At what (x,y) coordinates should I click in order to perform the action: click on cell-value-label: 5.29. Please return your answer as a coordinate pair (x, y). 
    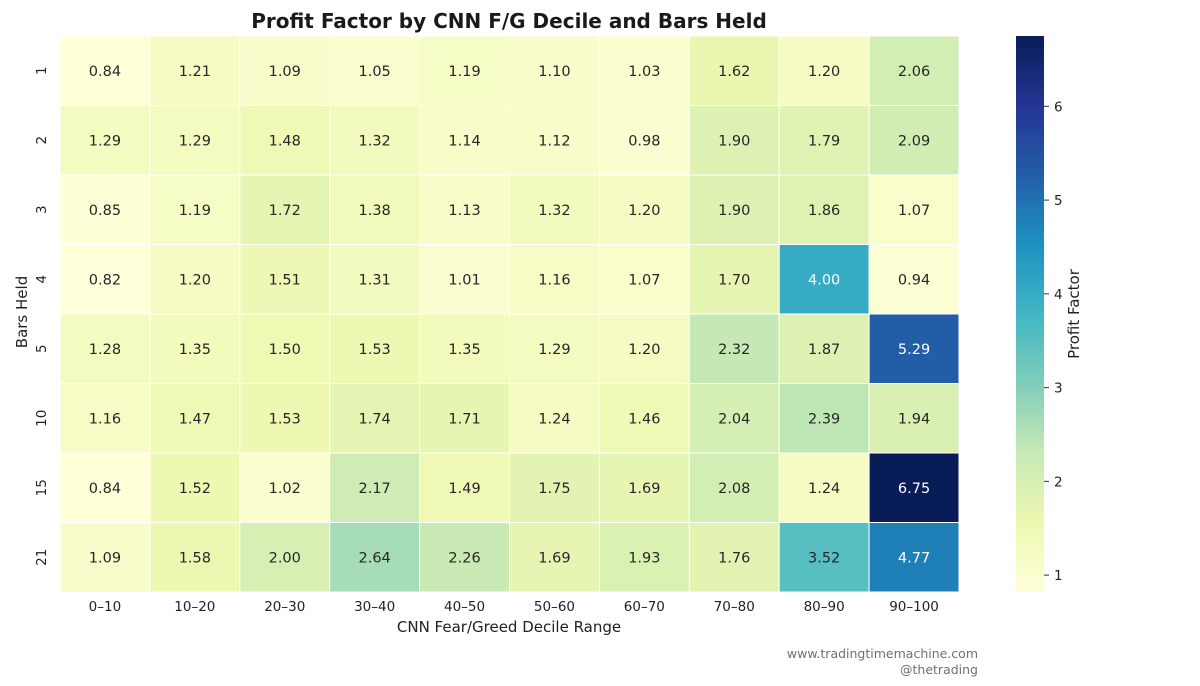
    Looking at the image, I should click on (914, 350).